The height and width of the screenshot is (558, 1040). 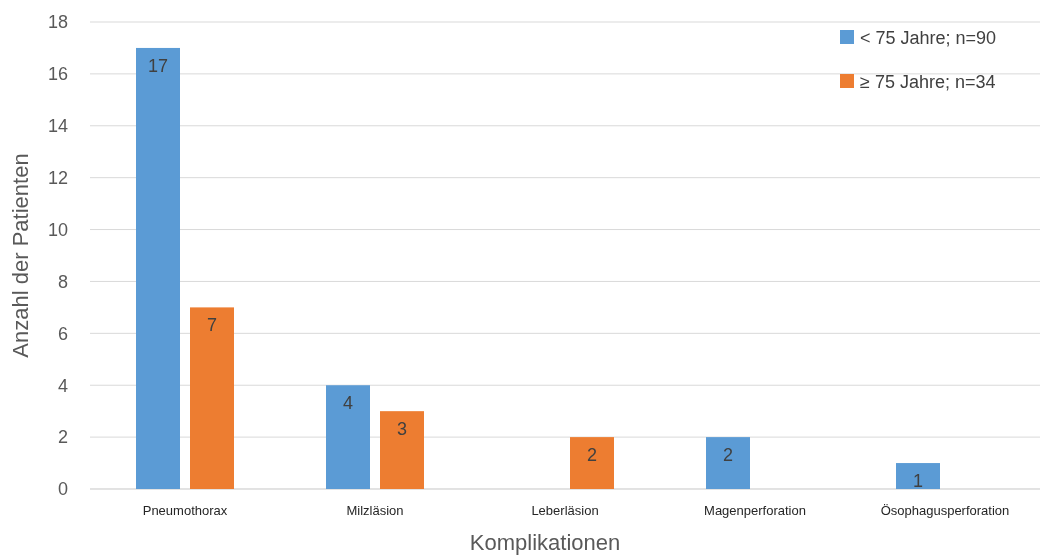 What do you see at coordinates (57, 74) in the screenshot?
I see `y-tick-label: 16` at bounding box center [57, 74].